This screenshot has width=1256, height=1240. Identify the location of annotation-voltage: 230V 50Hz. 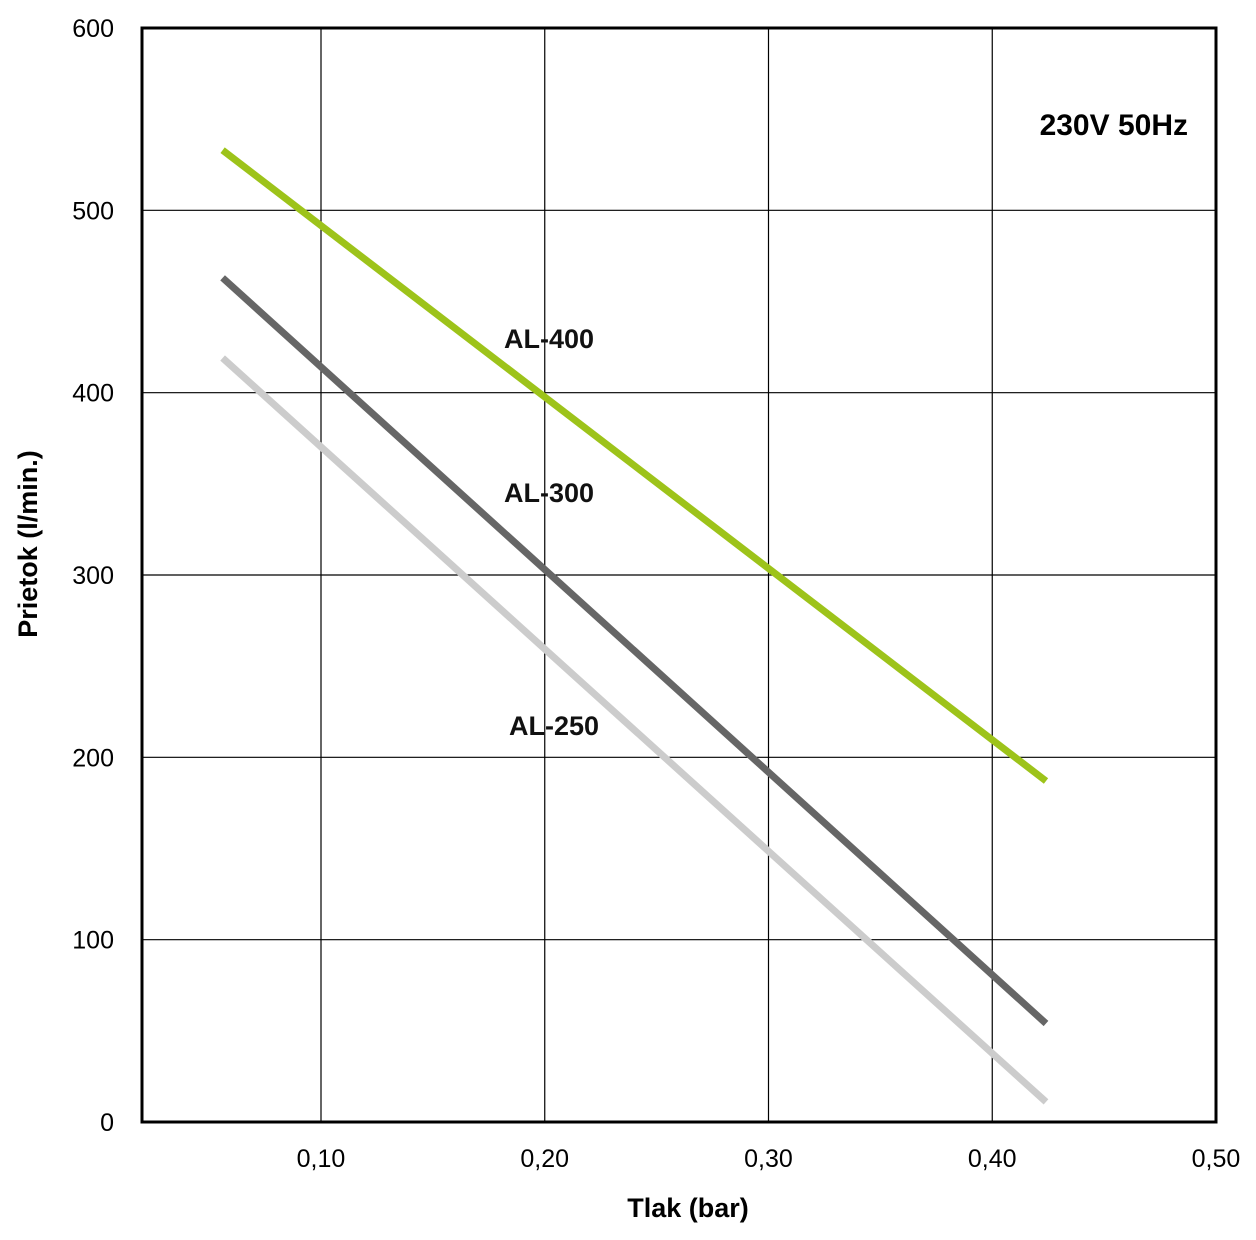
(1114, 125).